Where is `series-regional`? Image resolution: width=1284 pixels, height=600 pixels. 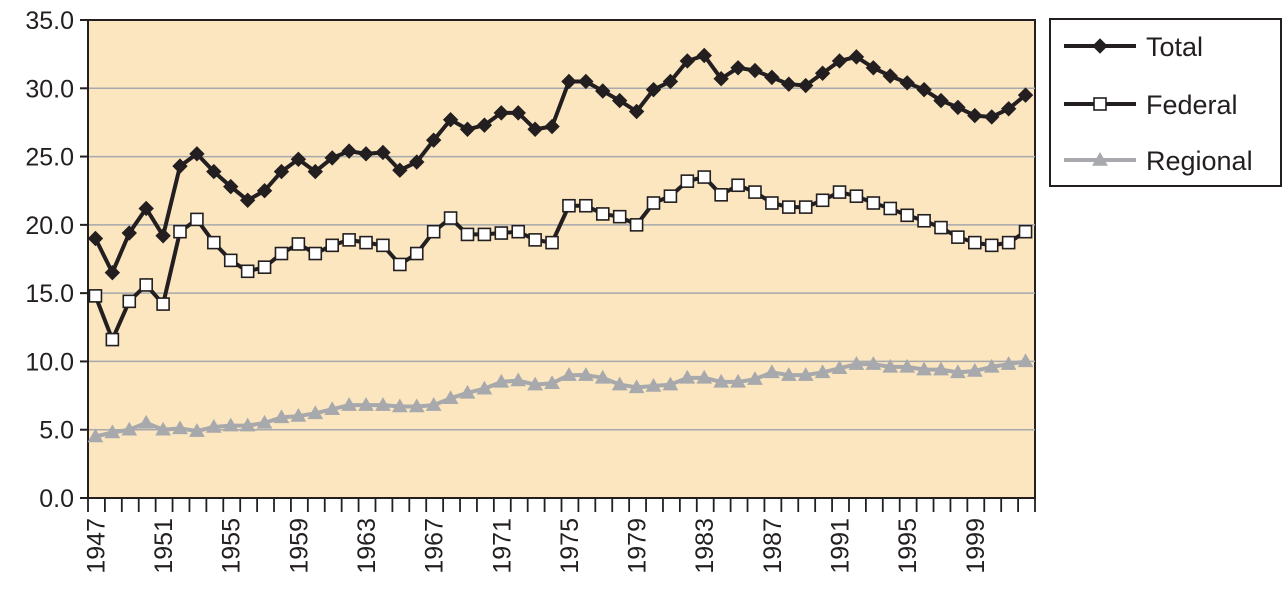
series-regional is located at coordinates (560, 398).